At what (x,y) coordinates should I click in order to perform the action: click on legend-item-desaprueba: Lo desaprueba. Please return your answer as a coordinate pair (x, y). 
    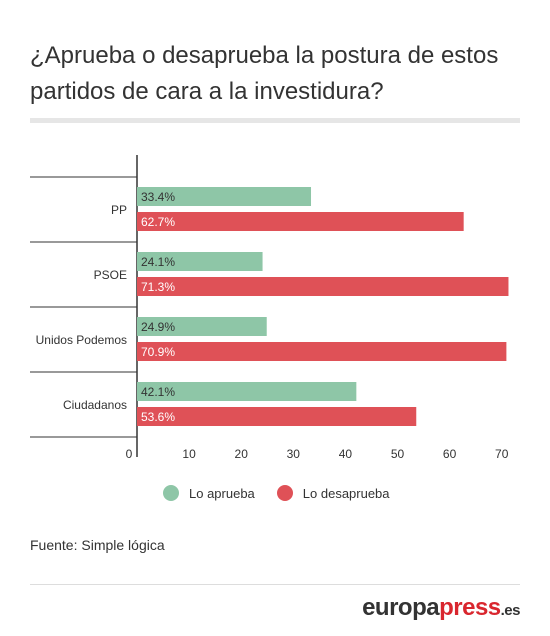
    Looking at the image, I should click on (333, 493).